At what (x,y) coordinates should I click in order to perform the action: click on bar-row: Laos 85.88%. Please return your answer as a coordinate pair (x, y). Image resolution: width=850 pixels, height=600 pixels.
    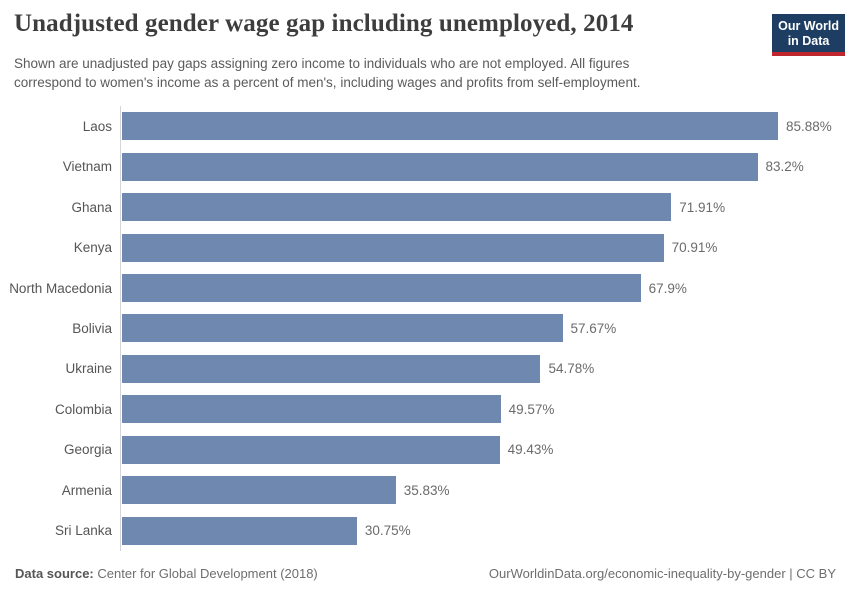
    Looking at the image, I should click on (425, 126).